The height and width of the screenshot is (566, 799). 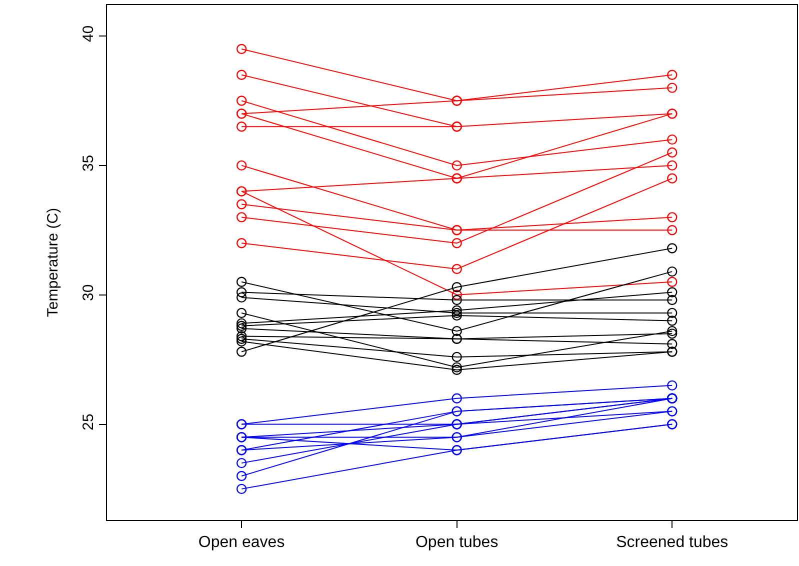 What do you see at coordinates (88, 33) in the screenshot?
I see `y-tick-label: 40` at bounding box center [88, 33].